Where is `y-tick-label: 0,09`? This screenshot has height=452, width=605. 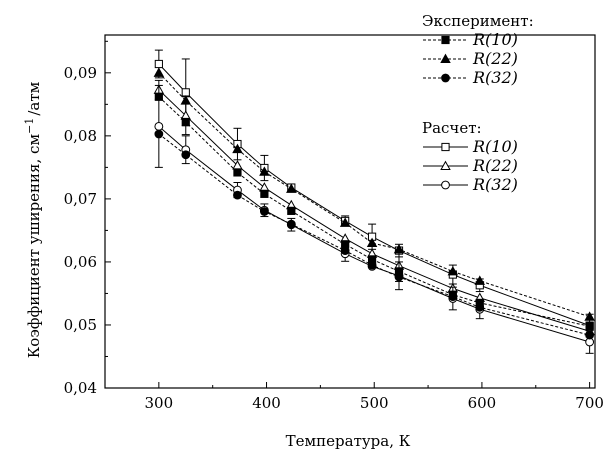
y-tick-label: 0,09 is located at coordinates (80, 73).